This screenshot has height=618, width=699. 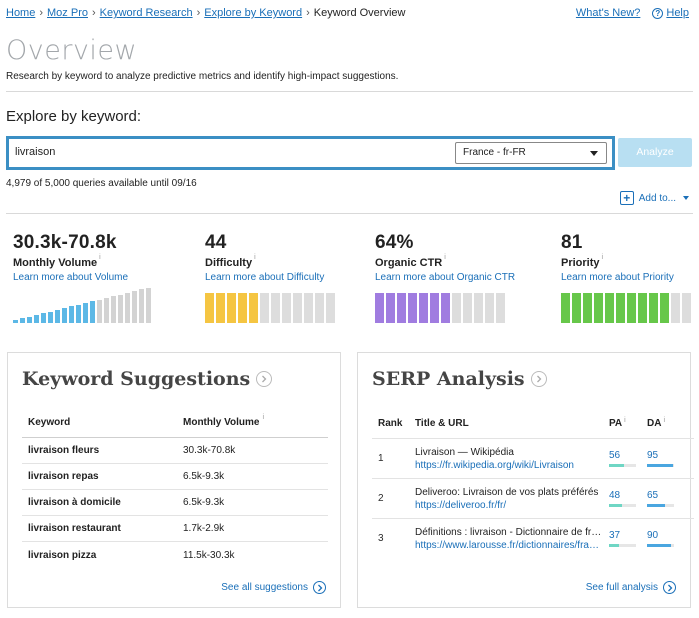 What do you see at coordinates (273, 587) in the screenshot?
I see `see-all-suggestions-link: See all suggestions` at bounding box center [273, 587].